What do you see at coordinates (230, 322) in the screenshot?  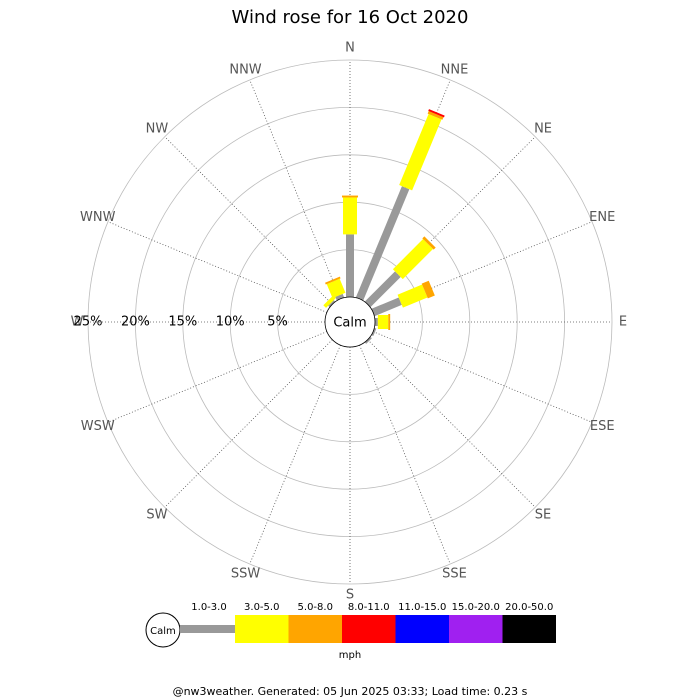 I see `ring-label: 10%` at bounding box center [230, 322].